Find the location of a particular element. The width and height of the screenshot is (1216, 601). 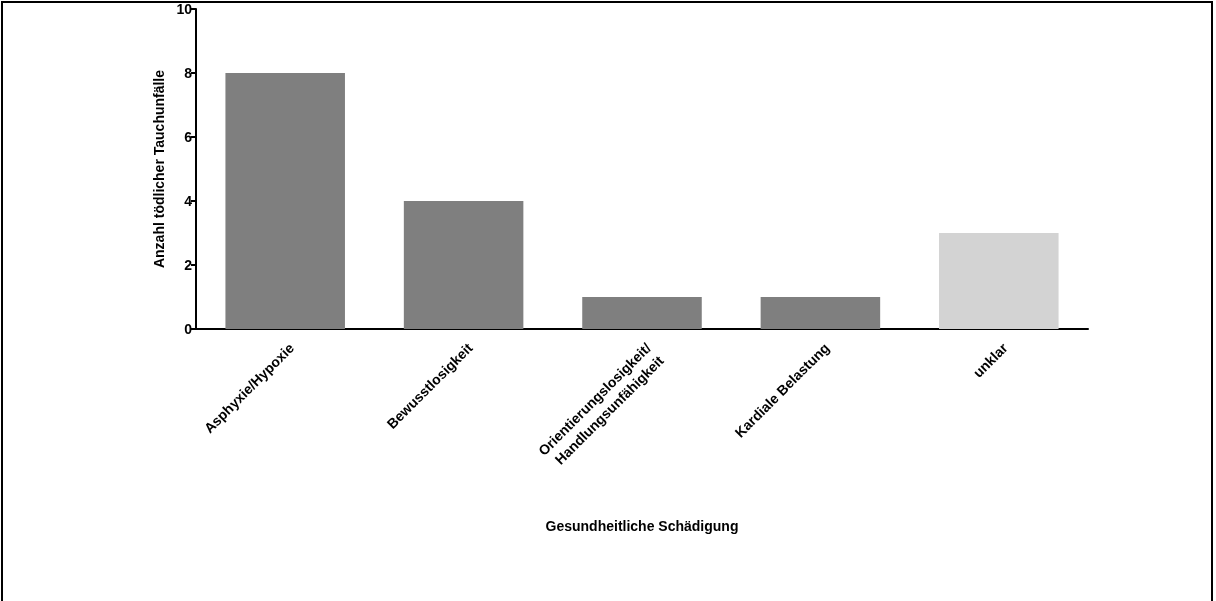

y-tick-label: 0 is located at coordinates (188, 329).